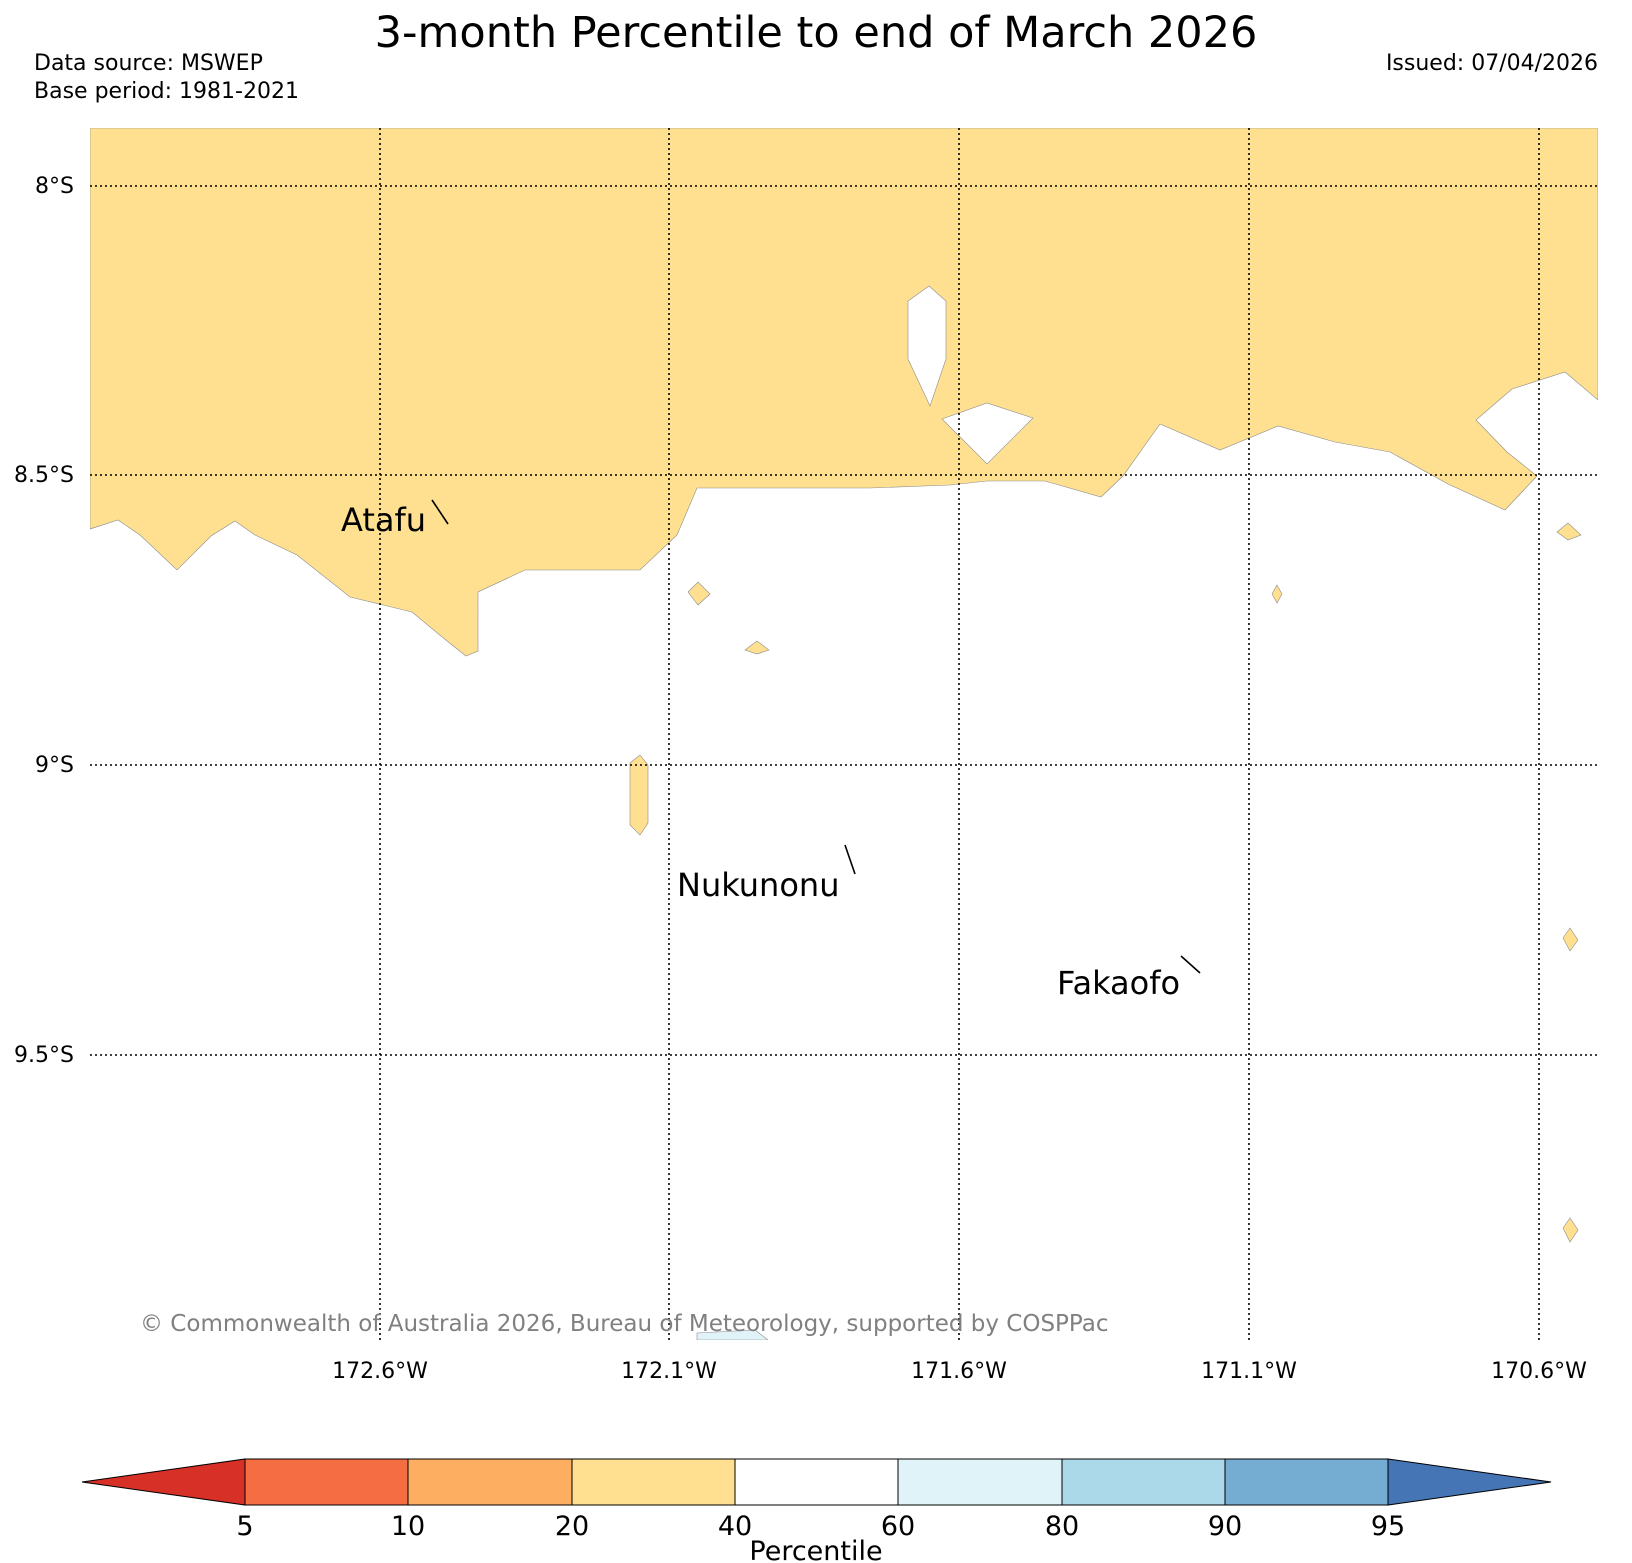 Image resolution: width=1632 pixels, height=1563 pixels. Describe the element at coordinates (816, 33) in the screenshot. I see `map-title: 3-month Percentile to end of March 2026` at that location.